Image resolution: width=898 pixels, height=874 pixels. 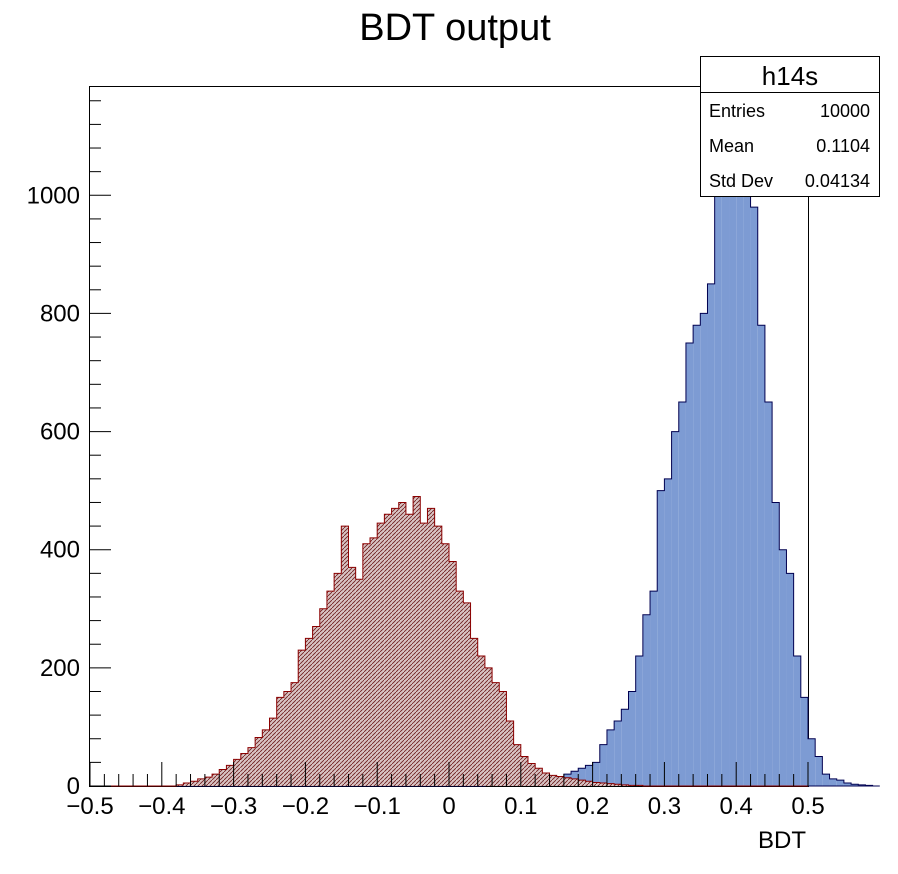 I want to click on x-tick-label: −0.2, so click(x=305, y=806).